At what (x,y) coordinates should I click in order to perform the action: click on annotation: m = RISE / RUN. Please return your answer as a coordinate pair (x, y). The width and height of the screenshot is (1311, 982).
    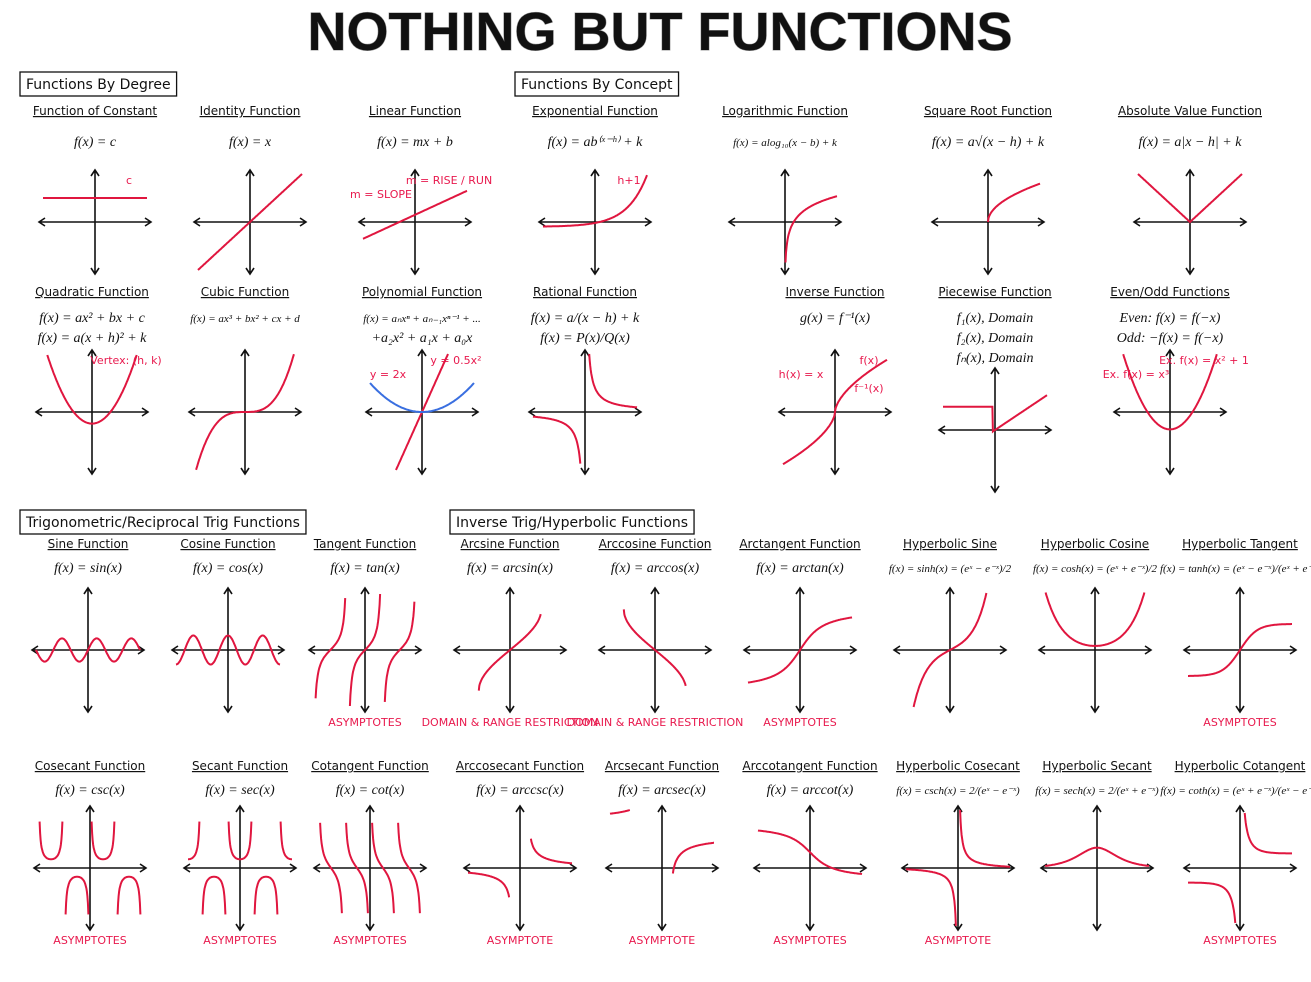
    Looking at the image, I should click on (449, 180).